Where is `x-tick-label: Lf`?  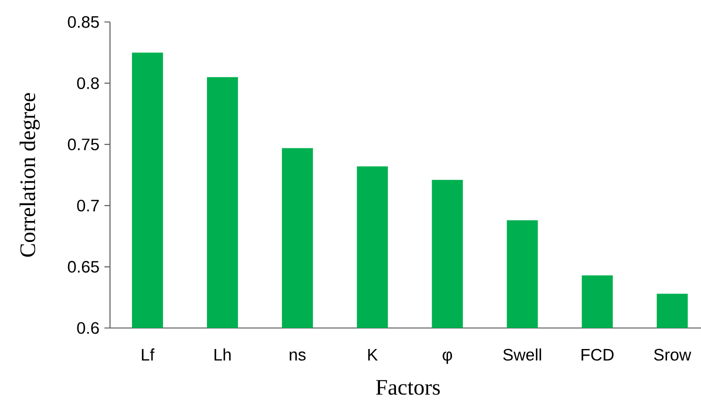 x-tick-label: Lf is located at coordinates (148, 354).